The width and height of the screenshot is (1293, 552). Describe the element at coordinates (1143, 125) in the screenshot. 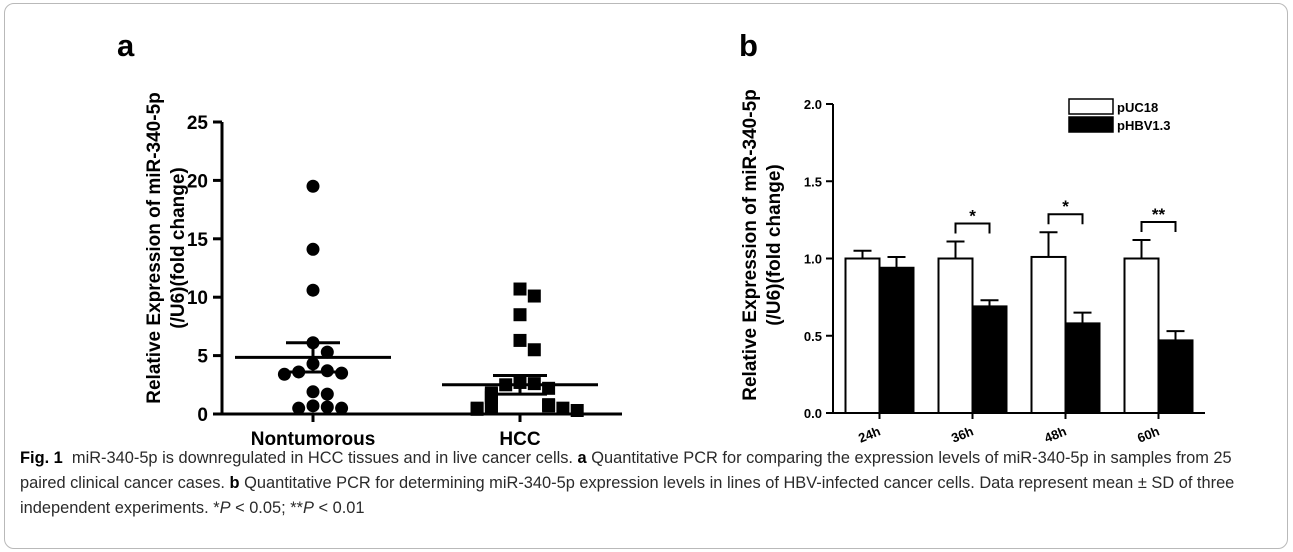

I see `legend-label-phbv13: pHBV1.3` at that location.